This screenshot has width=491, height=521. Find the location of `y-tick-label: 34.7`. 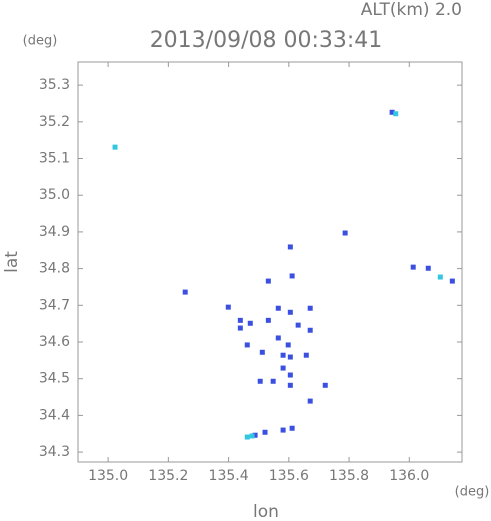

y-tick-label: 34.7 is located at coordinates (54, 305).